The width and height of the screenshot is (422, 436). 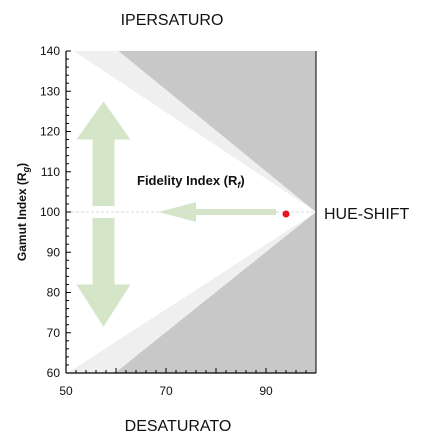 I want to click on y-axis-title-text: Gamut Index (R, so click(x=22, y=216).